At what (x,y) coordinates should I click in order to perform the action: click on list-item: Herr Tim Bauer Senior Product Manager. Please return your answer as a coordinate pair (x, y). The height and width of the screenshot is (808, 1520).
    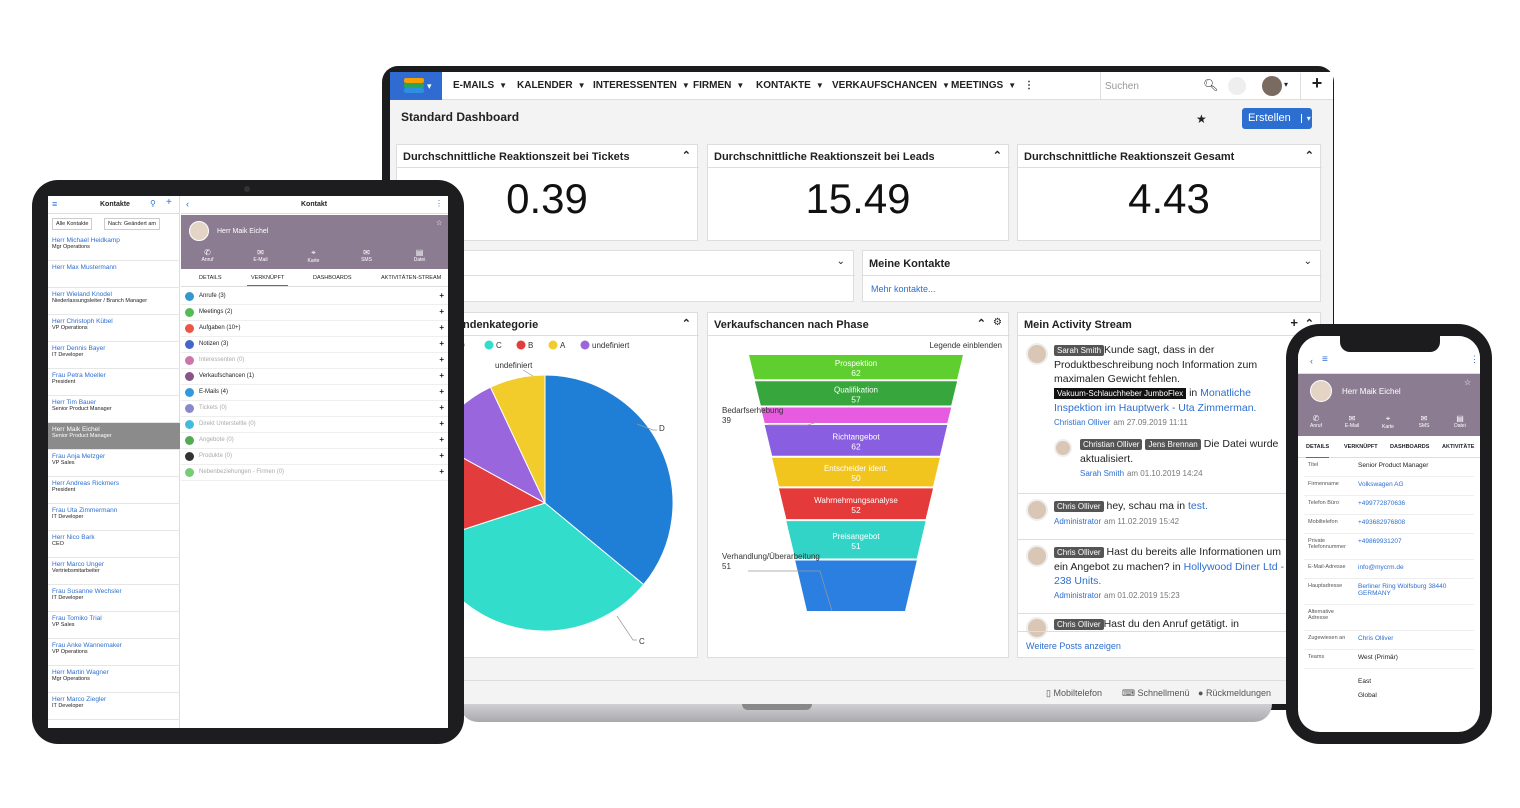
    Looking at the image, I should click on (114, 409).